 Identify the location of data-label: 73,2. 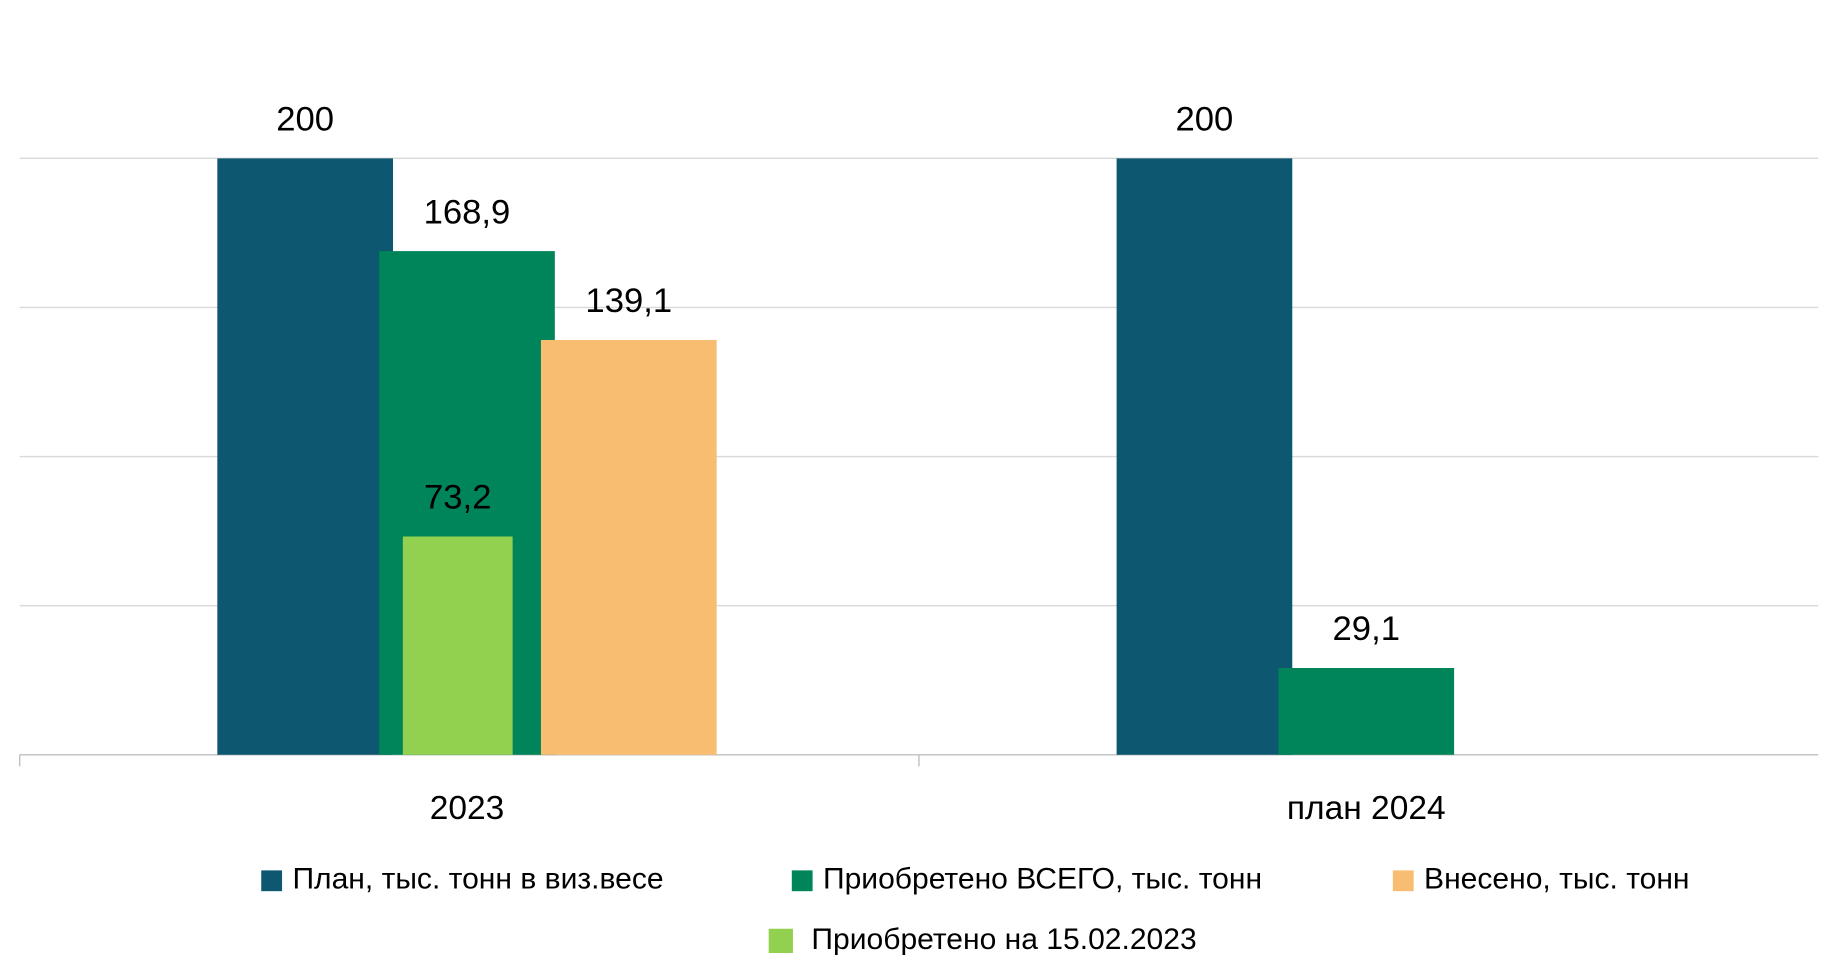
(457, 498).